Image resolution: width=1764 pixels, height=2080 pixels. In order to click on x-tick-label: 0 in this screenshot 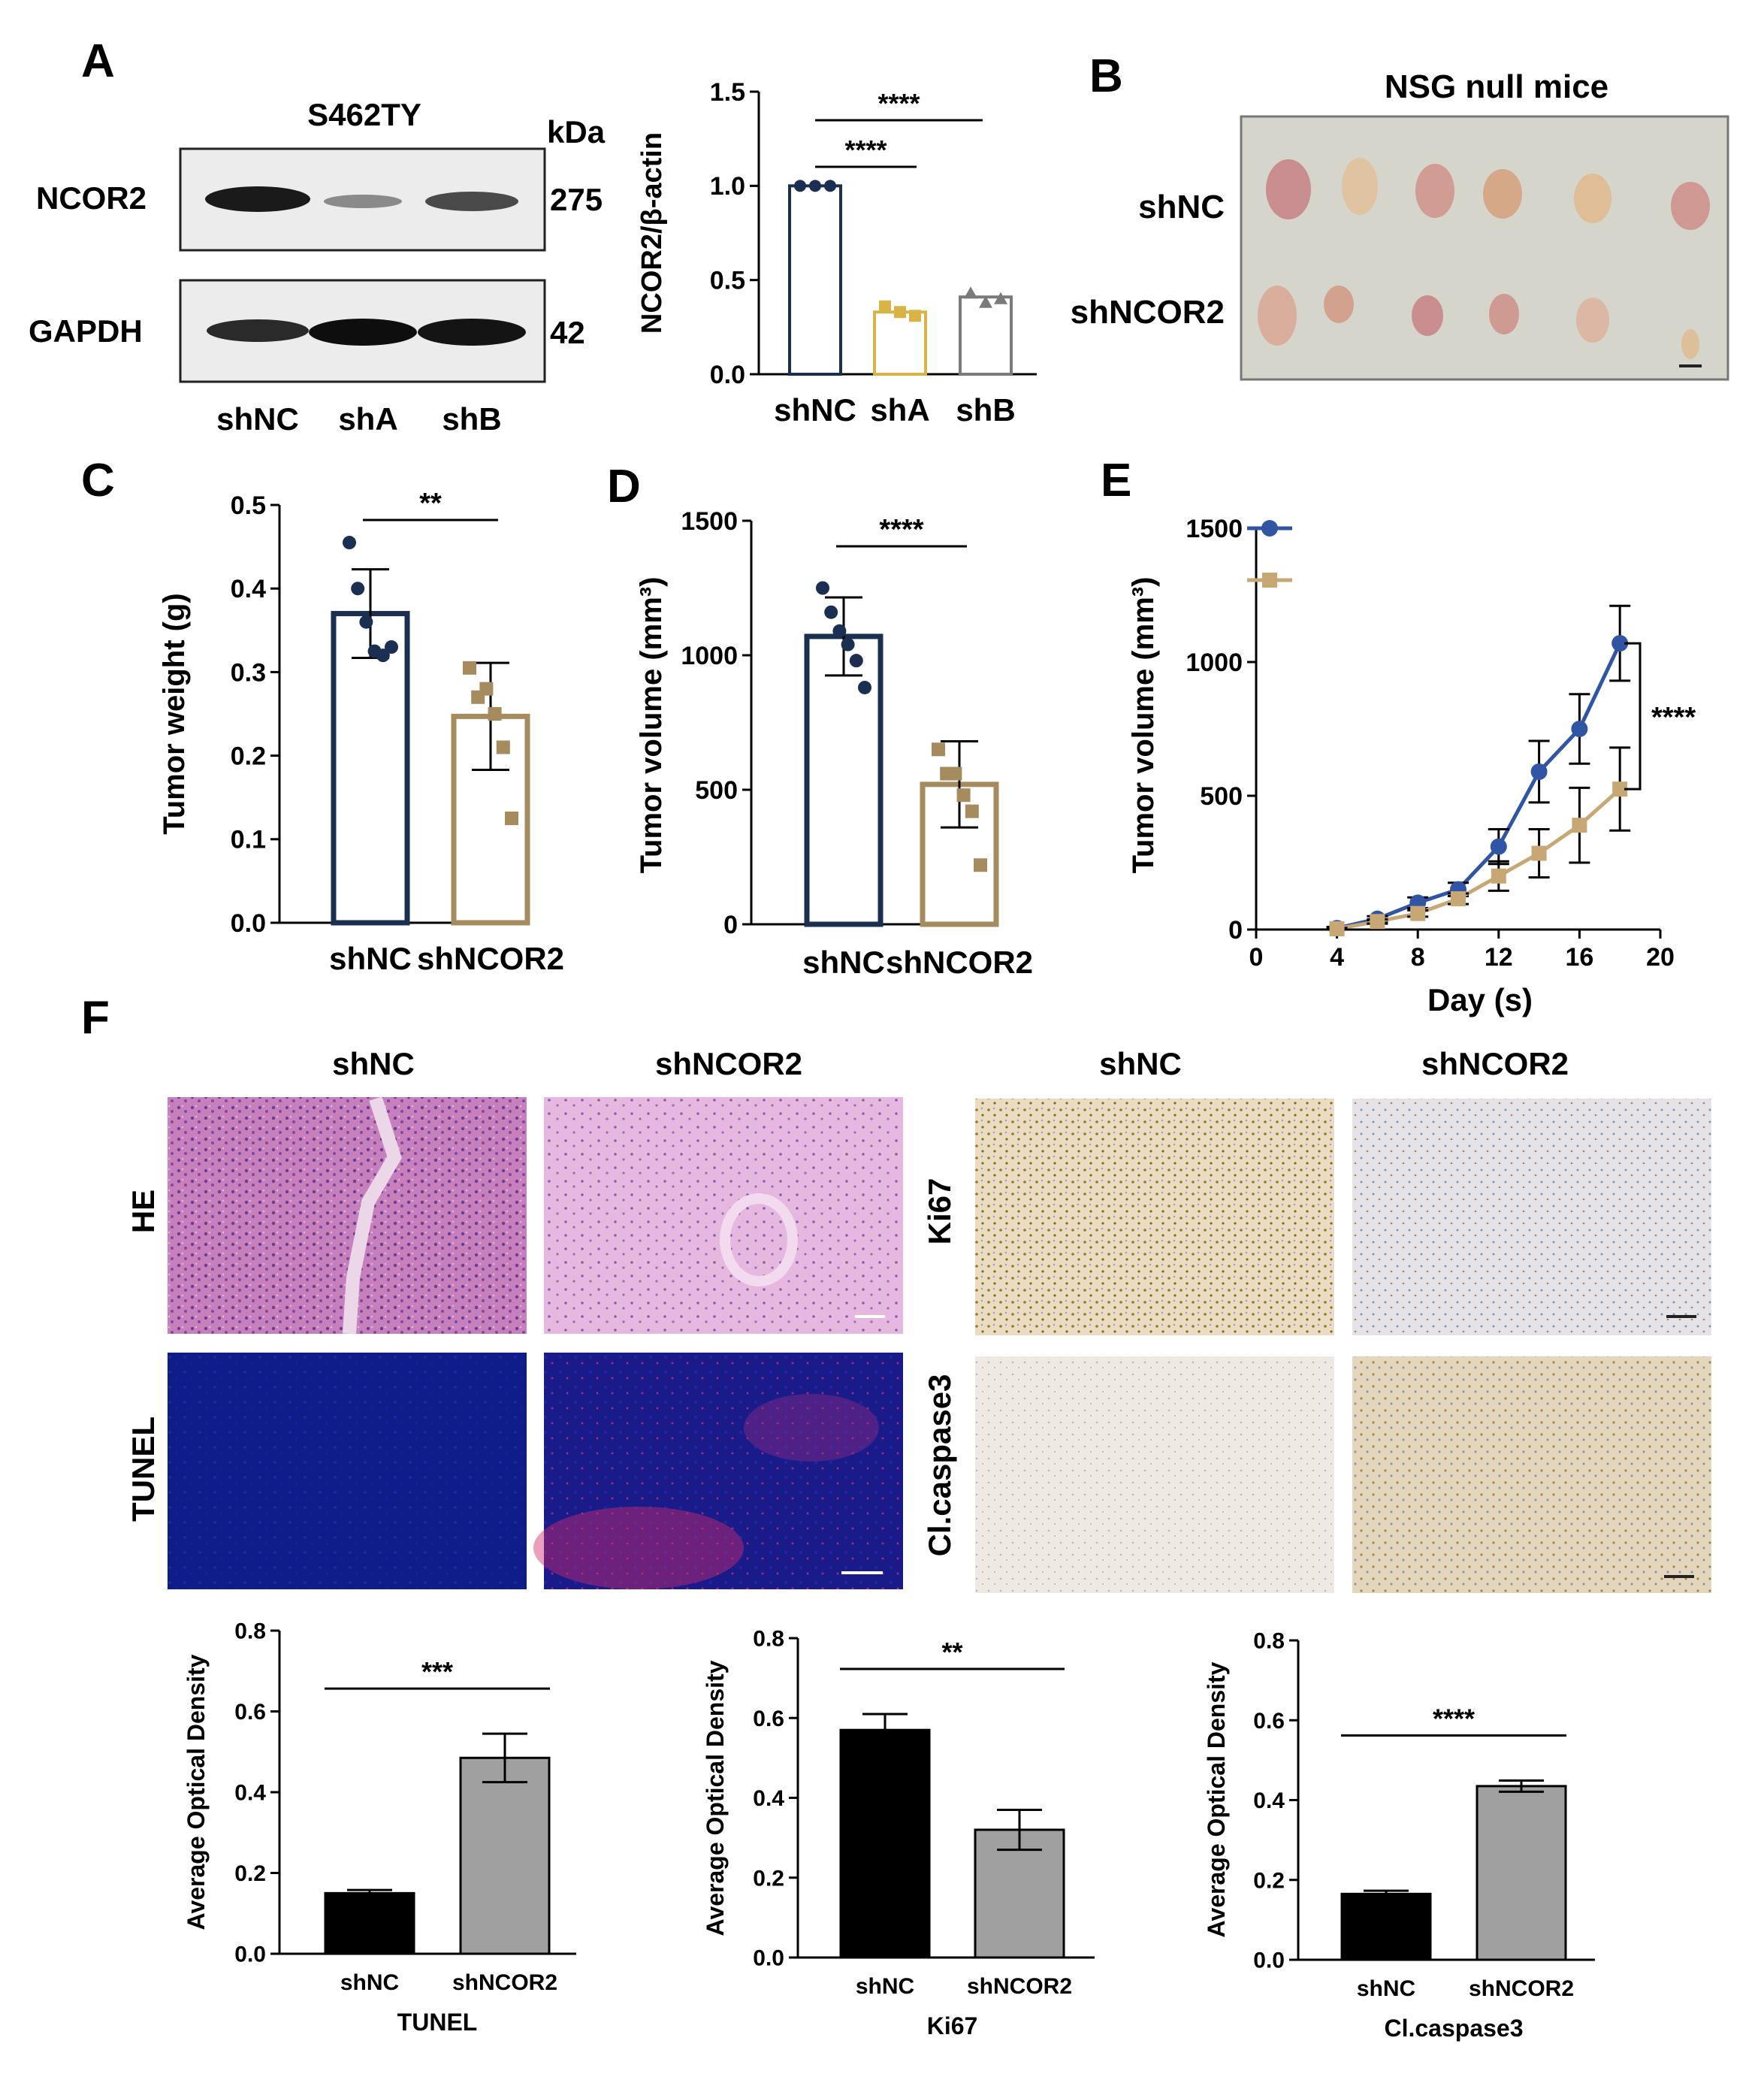, I will do `click(1256, 957)`.